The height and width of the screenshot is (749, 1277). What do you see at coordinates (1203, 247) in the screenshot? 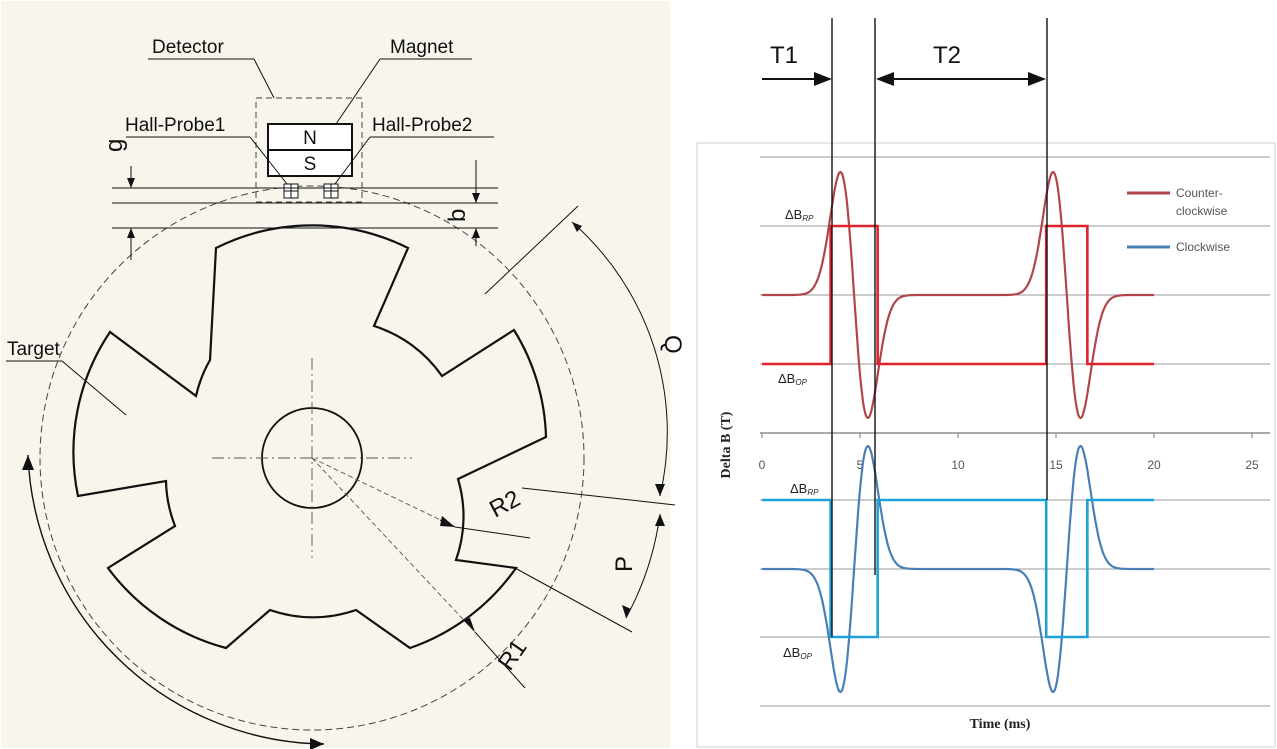
I see `legend-label-clockwise: Clockwise` at bounding box center [1203, 247].